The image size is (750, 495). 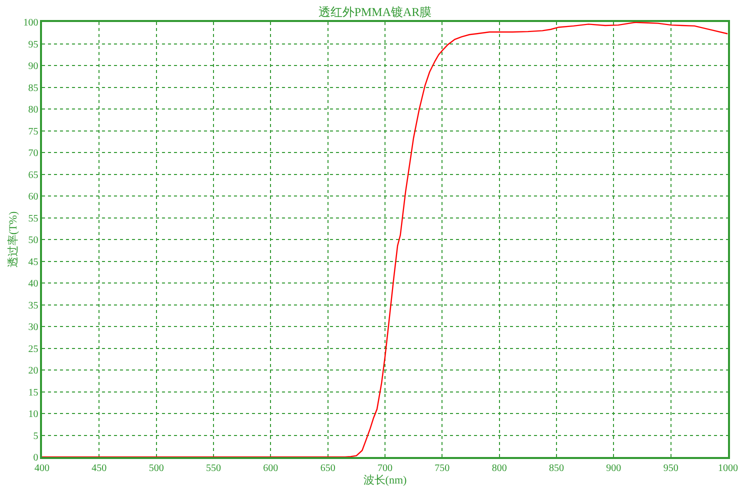 What do you see at coordinates (99, 468) in the screenshot?
I see `x-tick-label: 450` at bounding box center [99, 468].